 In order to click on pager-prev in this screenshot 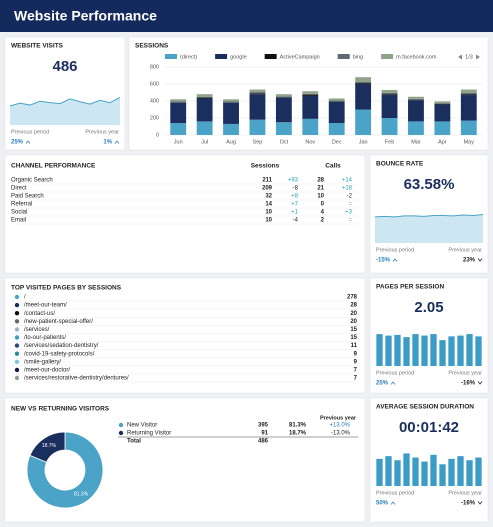, I will do `click(460, 57)`.